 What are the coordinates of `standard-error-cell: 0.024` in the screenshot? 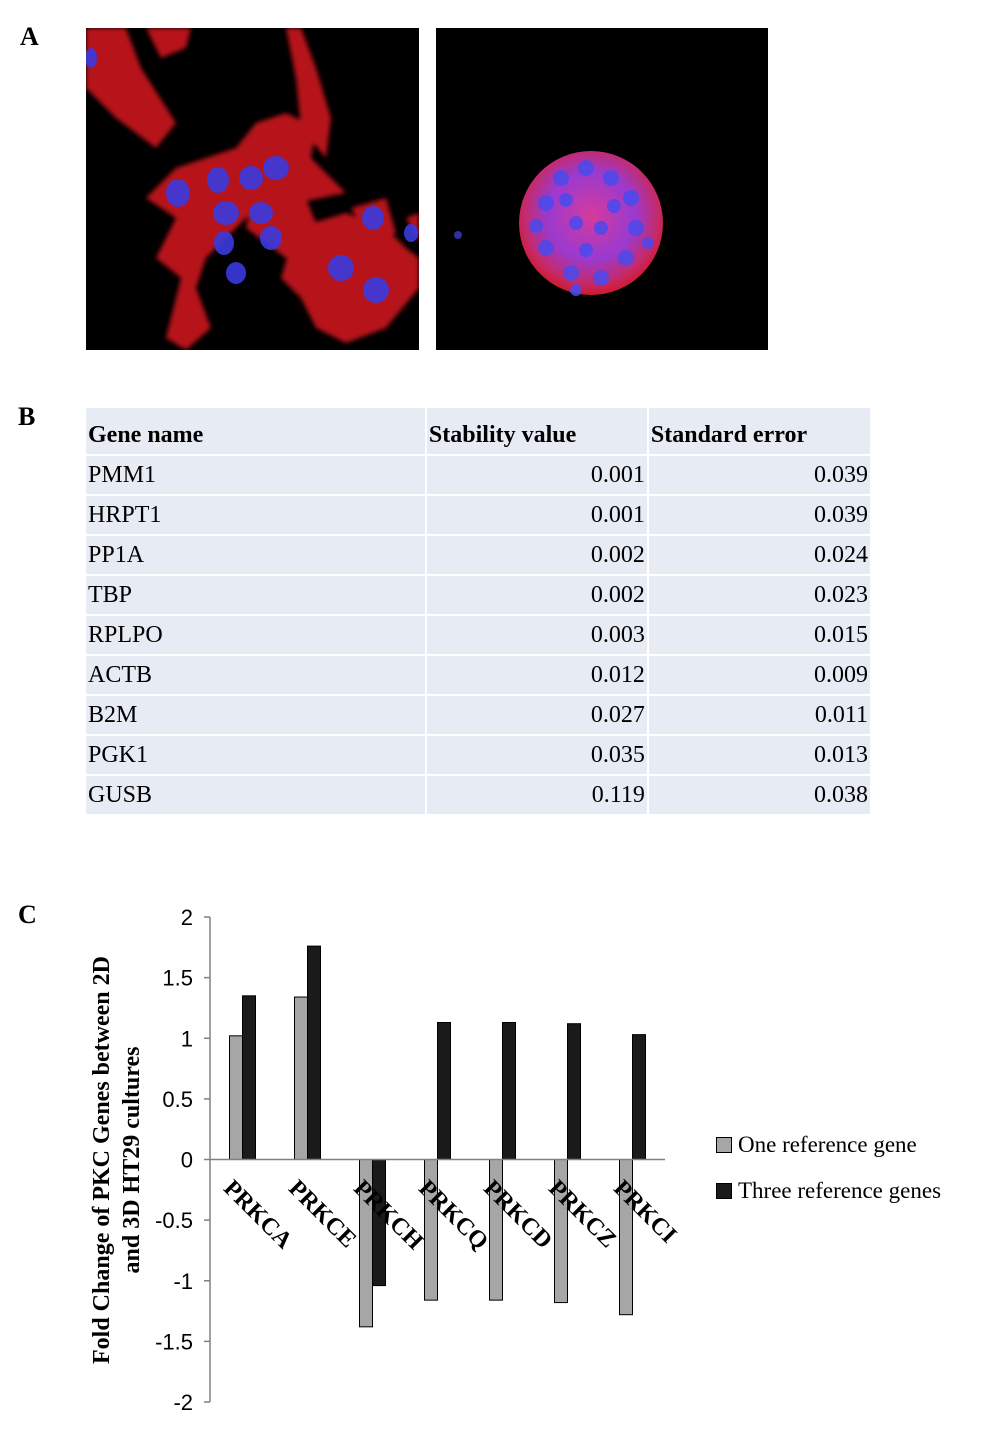 It's located at (760, 555).